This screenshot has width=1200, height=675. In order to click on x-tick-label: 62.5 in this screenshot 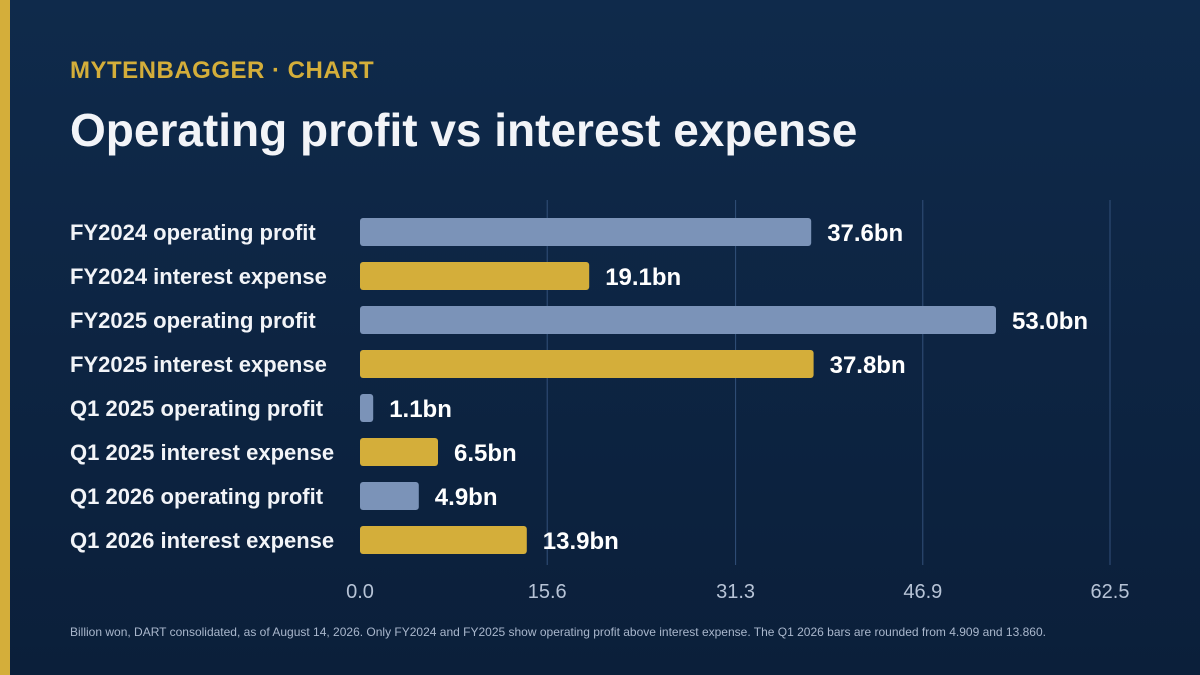, I will do `click(1110, 592)`.